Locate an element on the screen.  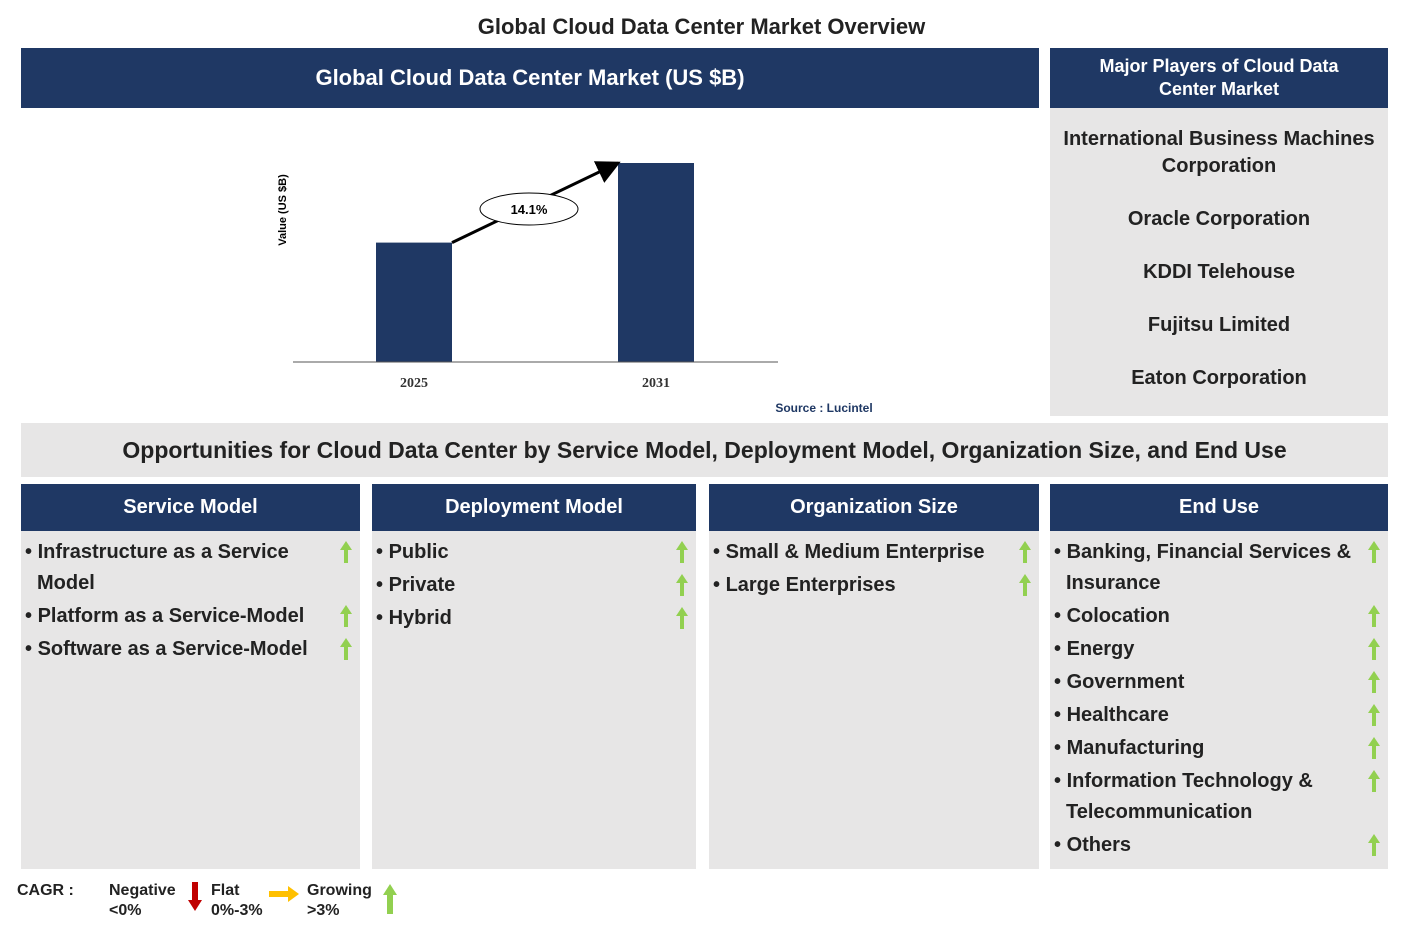
list-item: Platform as a Service-Model is located at coordinates (188, 616).